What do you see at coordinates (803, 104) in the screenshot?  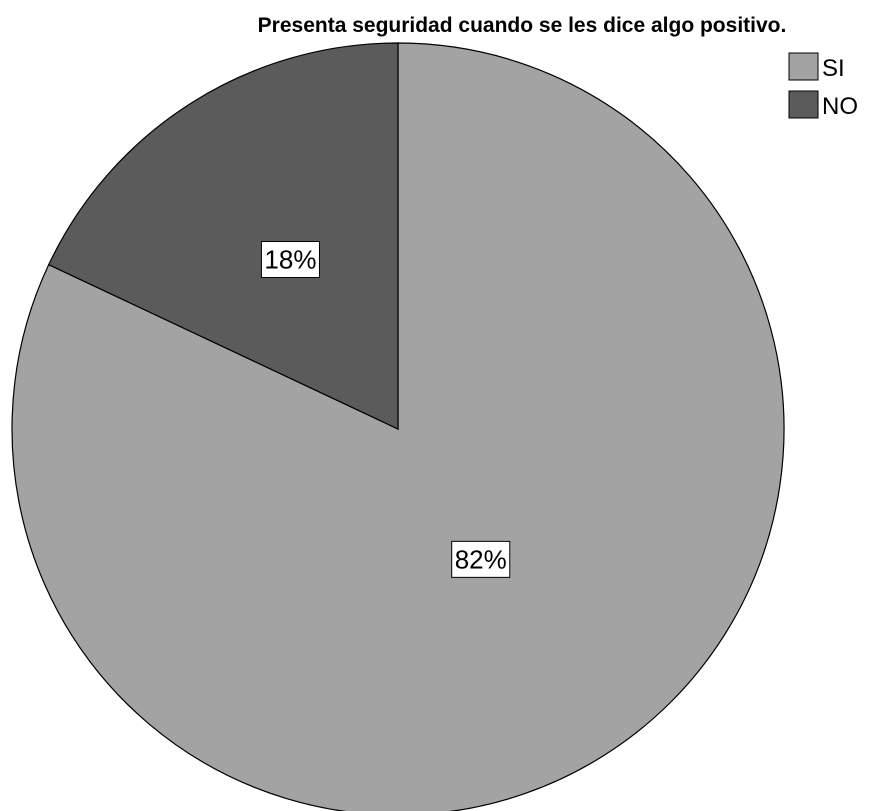 I see `legend-swatch-no` at bounding box center [803, 104].